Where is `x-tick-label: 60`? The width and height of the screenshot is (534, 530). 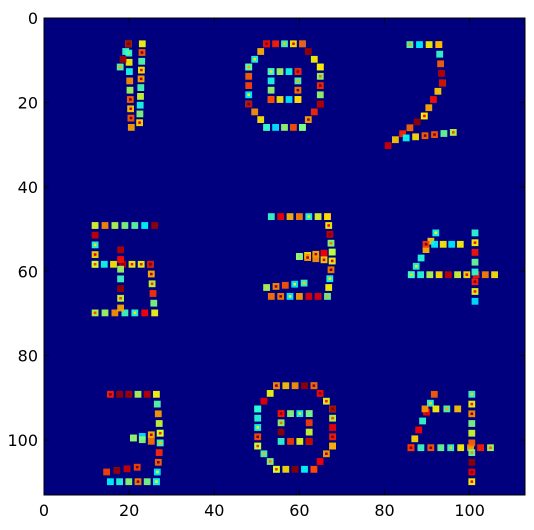 x-tick-label: 60 is located at coordinates (299, 510).